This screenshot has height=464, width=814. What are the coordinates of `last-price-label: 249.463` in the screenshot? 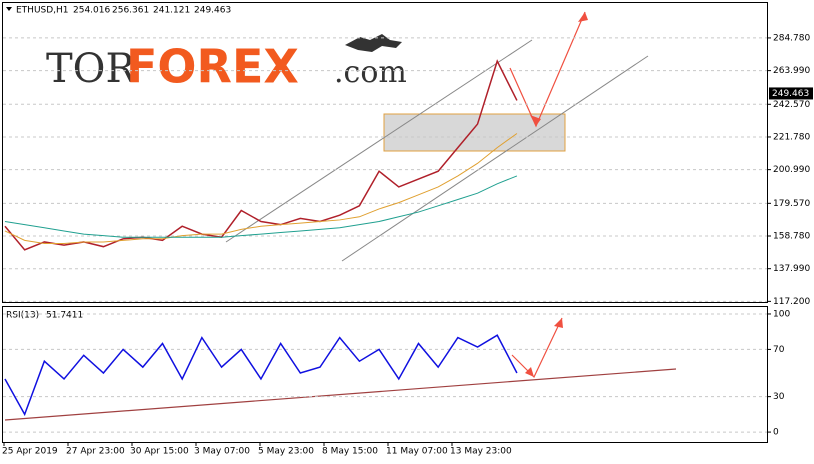 It's located at (790, 94).